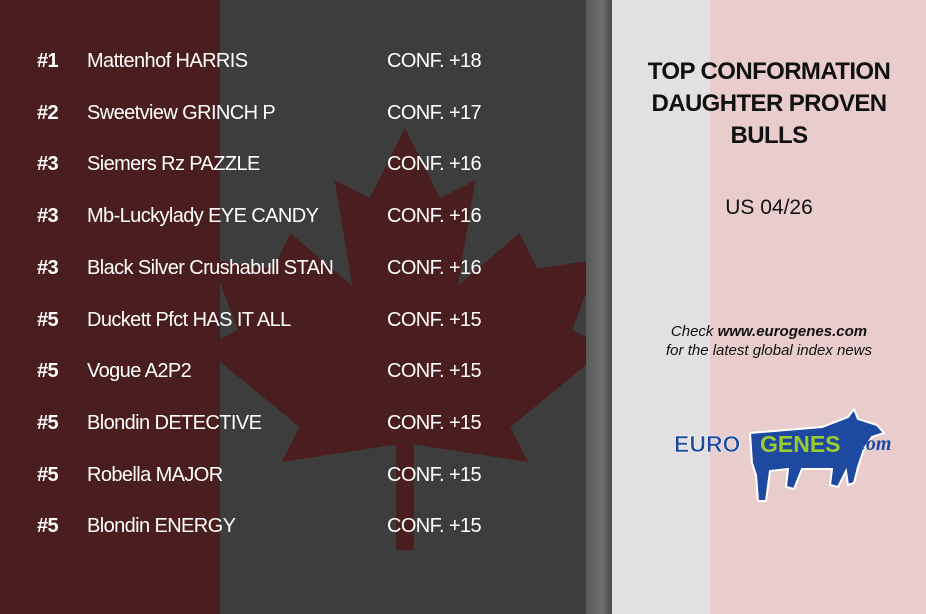 Image resolution: width=926 pixels, height=614 pixels. Describe the element at coordinates (707, 444) in the screenshot. I see `logo-text-euro: EURO` at that location.